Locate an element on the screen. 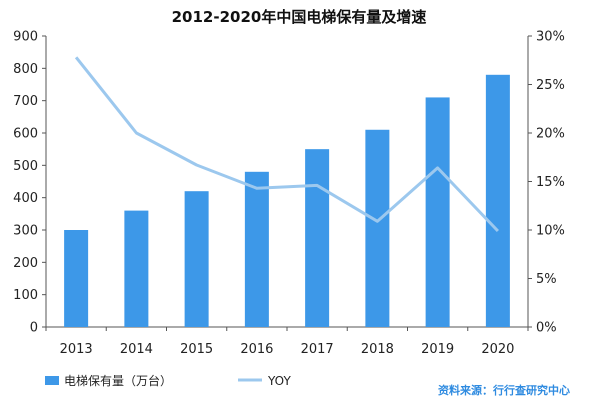  chart-title: 2012-2020年中国电梯保有量及增速 is located at coordinates (299, 17).